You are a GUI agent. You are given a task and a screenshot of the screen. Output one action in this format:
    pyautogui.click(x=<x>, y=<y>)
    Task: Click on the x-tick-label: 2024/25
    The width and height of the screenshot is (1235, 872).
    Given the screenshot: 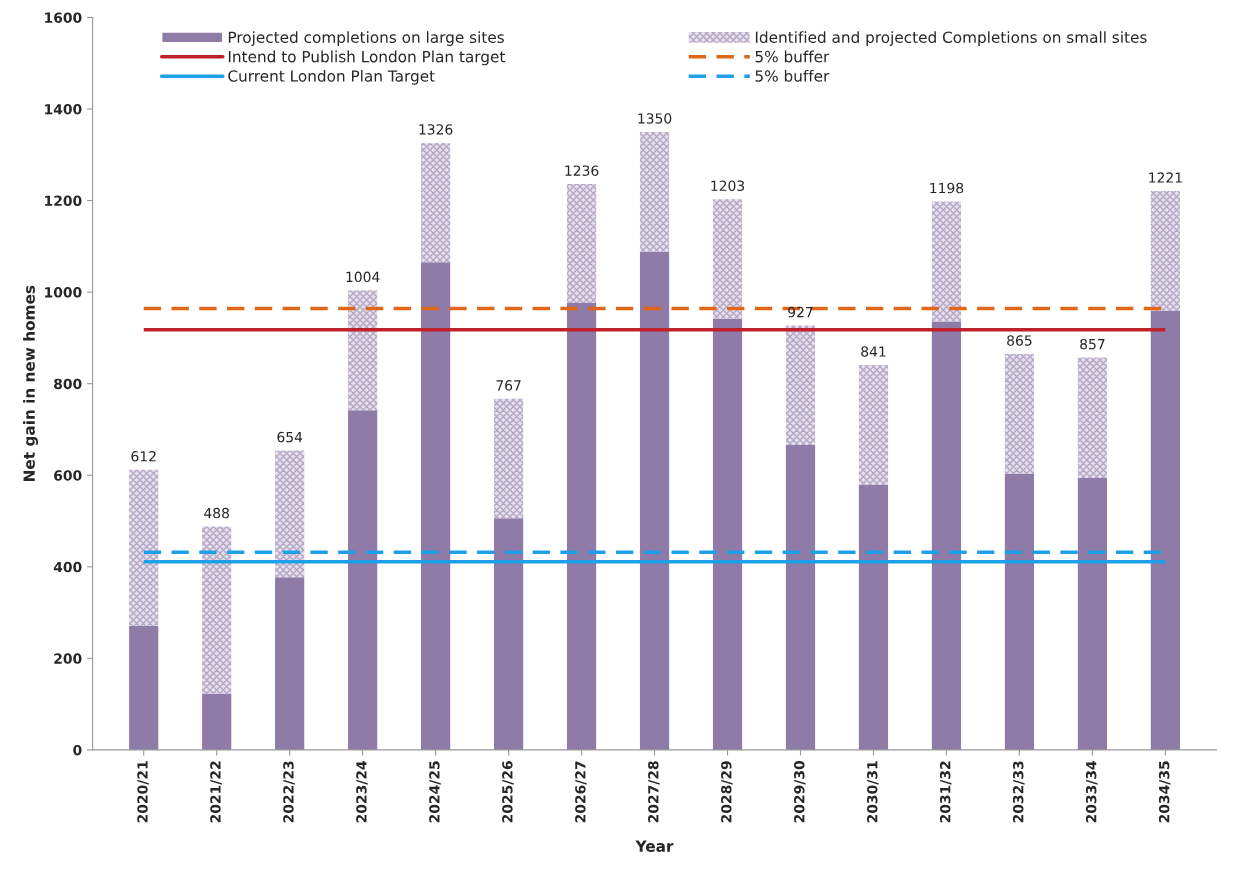 What is the action you would take?
    pyautogui.click(x=435, y=792)
    